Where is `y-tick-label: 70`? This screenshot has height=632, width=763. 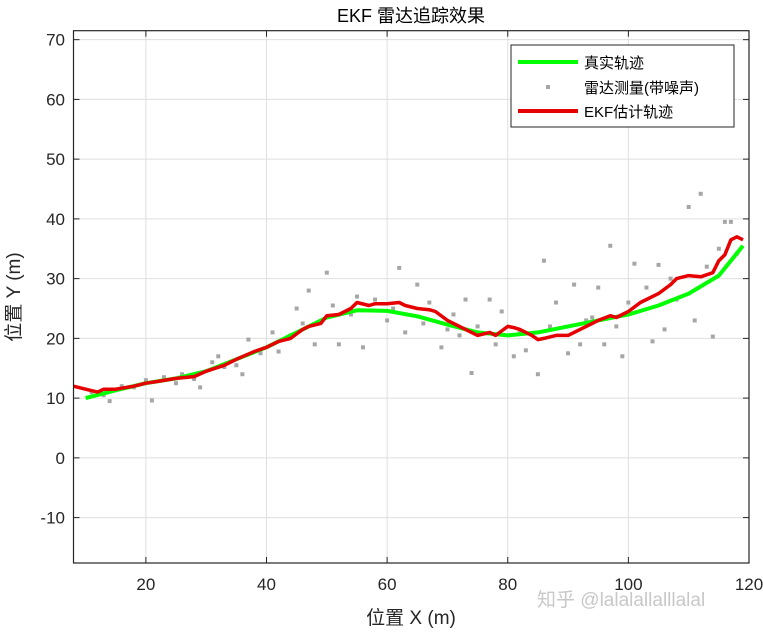
y-tick-label: 70 is located at coordinates (55, 40).